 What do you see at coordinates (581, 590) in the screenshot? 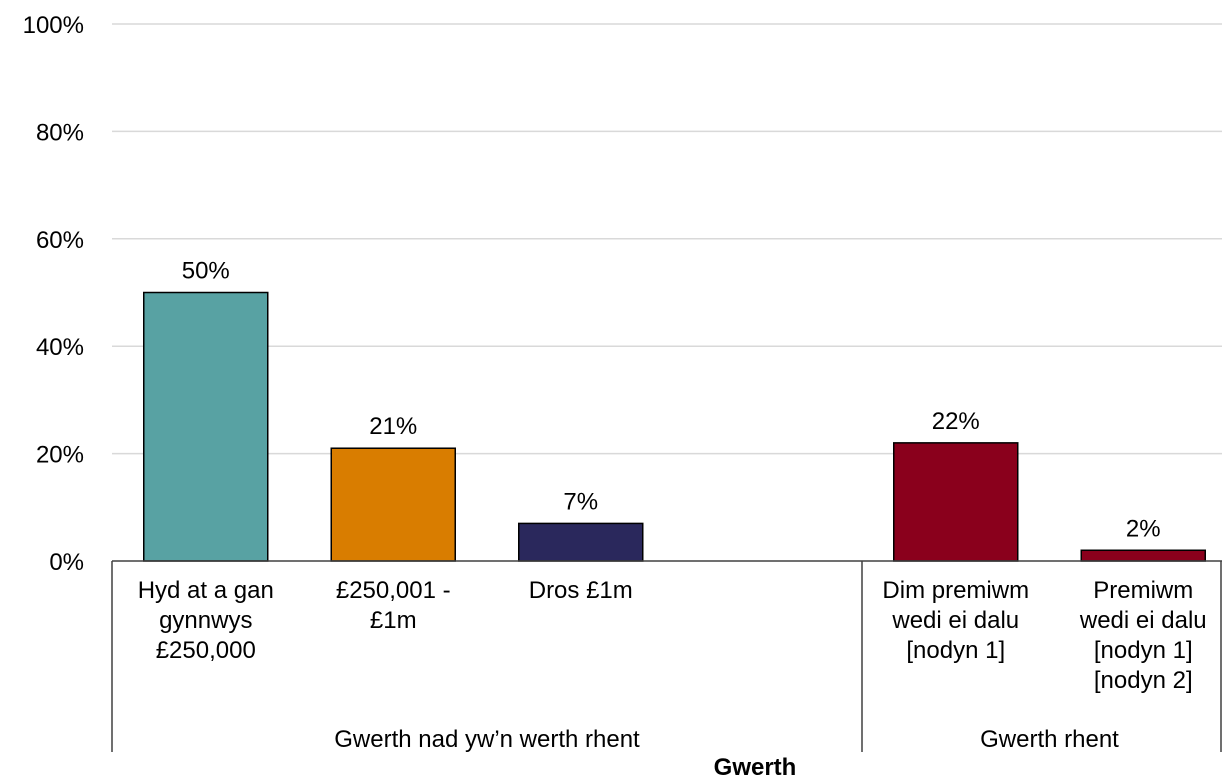
I see `category-label: Dros £1m` at bounding box center [581, 590].